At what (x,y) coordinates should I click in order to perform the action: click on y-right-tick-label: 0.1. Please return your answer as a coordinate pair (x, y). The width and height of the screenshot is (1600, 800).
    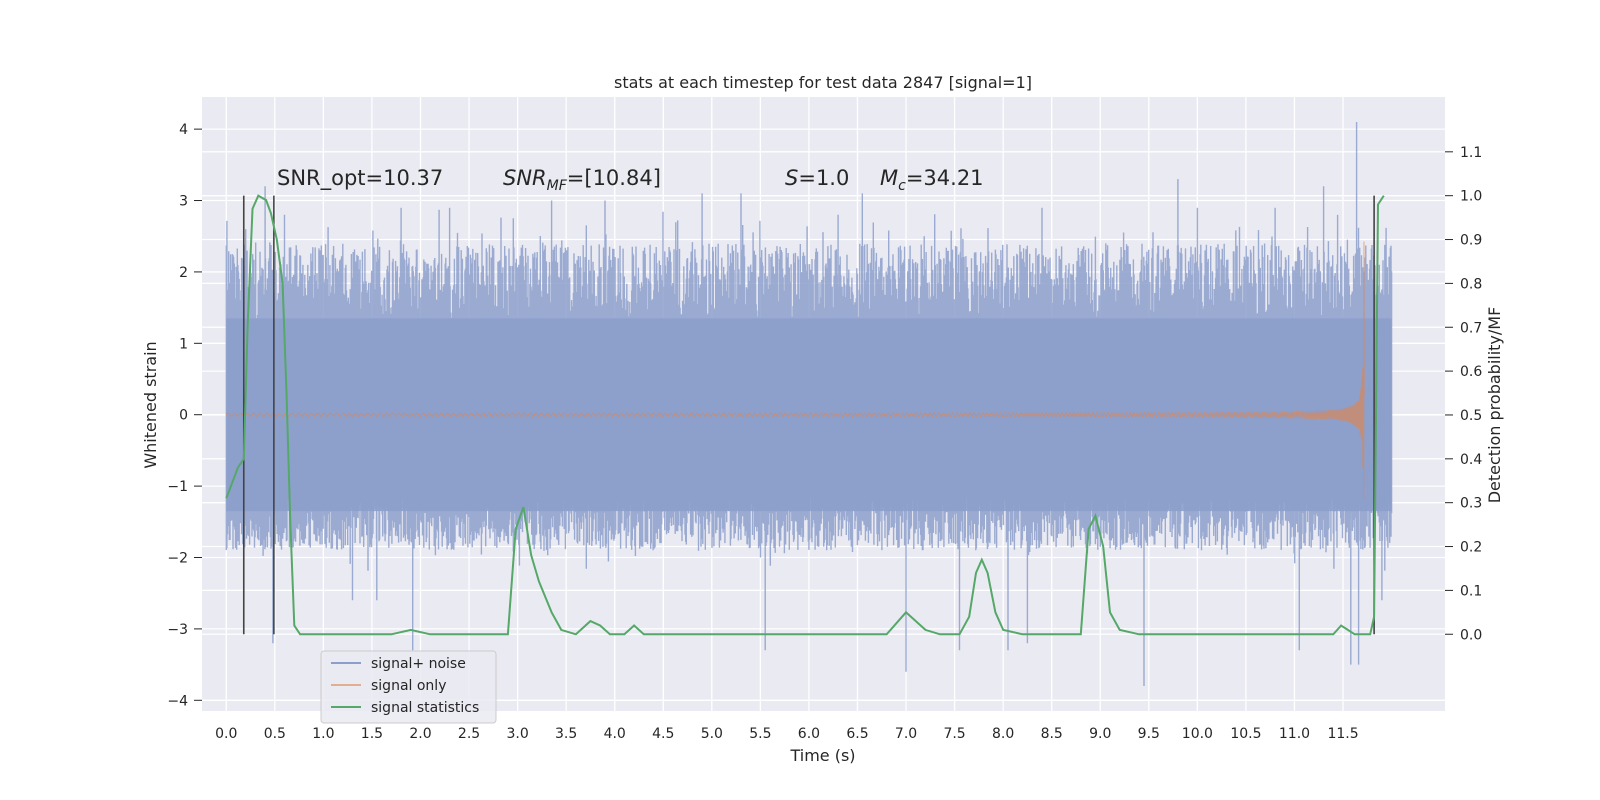
    Looking at the image, I should click on (1471, 591).